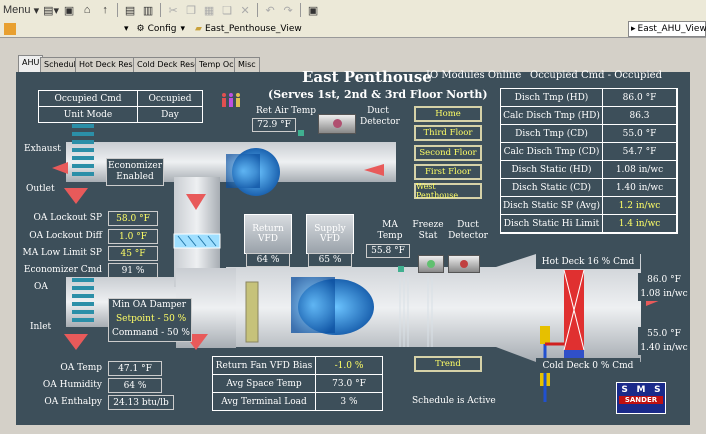  Describe the element at coordinates (448, 364) in the screenshot. I see `trend-button: Trend` at that location.